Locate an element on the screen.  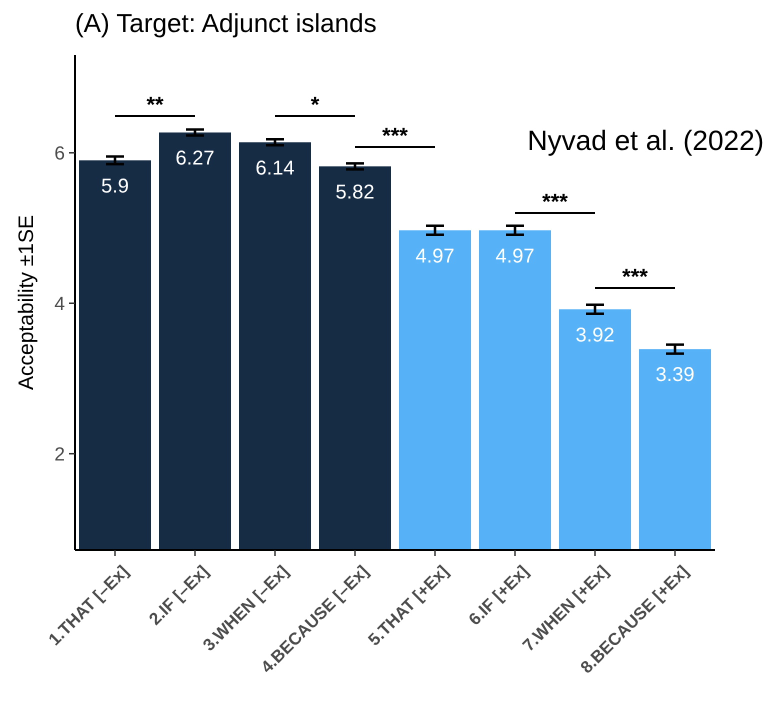
data-label: 6.27 is located at coordinates (195, 158).